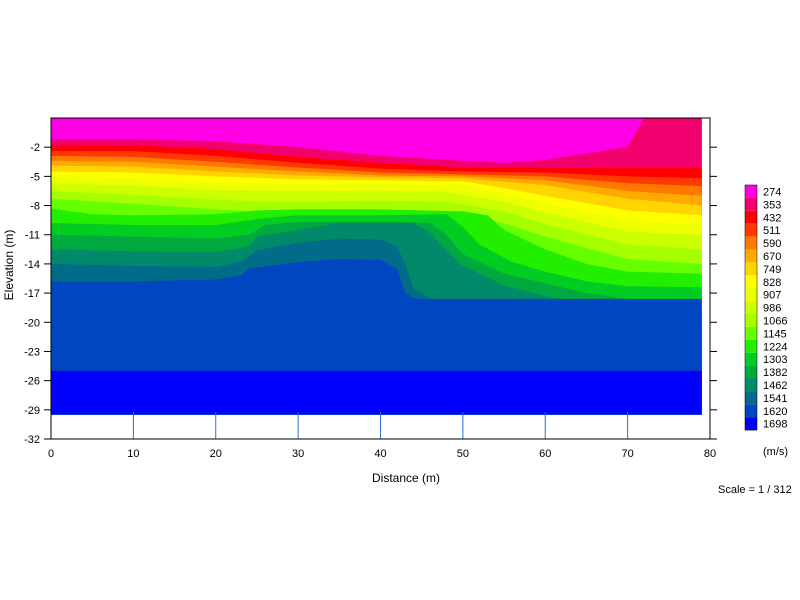  I want to click on colorbar-label: 1462, so click(775, 386).